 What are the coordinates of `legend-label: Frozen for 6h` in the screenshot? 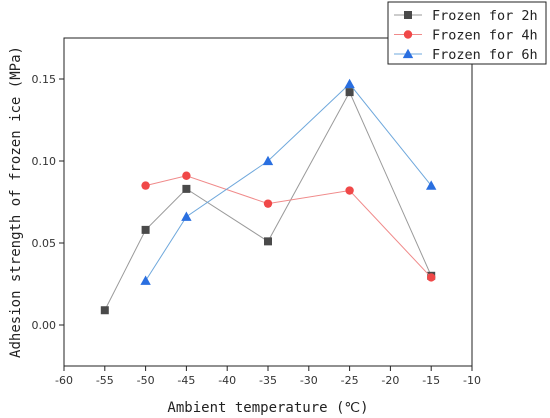 It's located at (485, 55).